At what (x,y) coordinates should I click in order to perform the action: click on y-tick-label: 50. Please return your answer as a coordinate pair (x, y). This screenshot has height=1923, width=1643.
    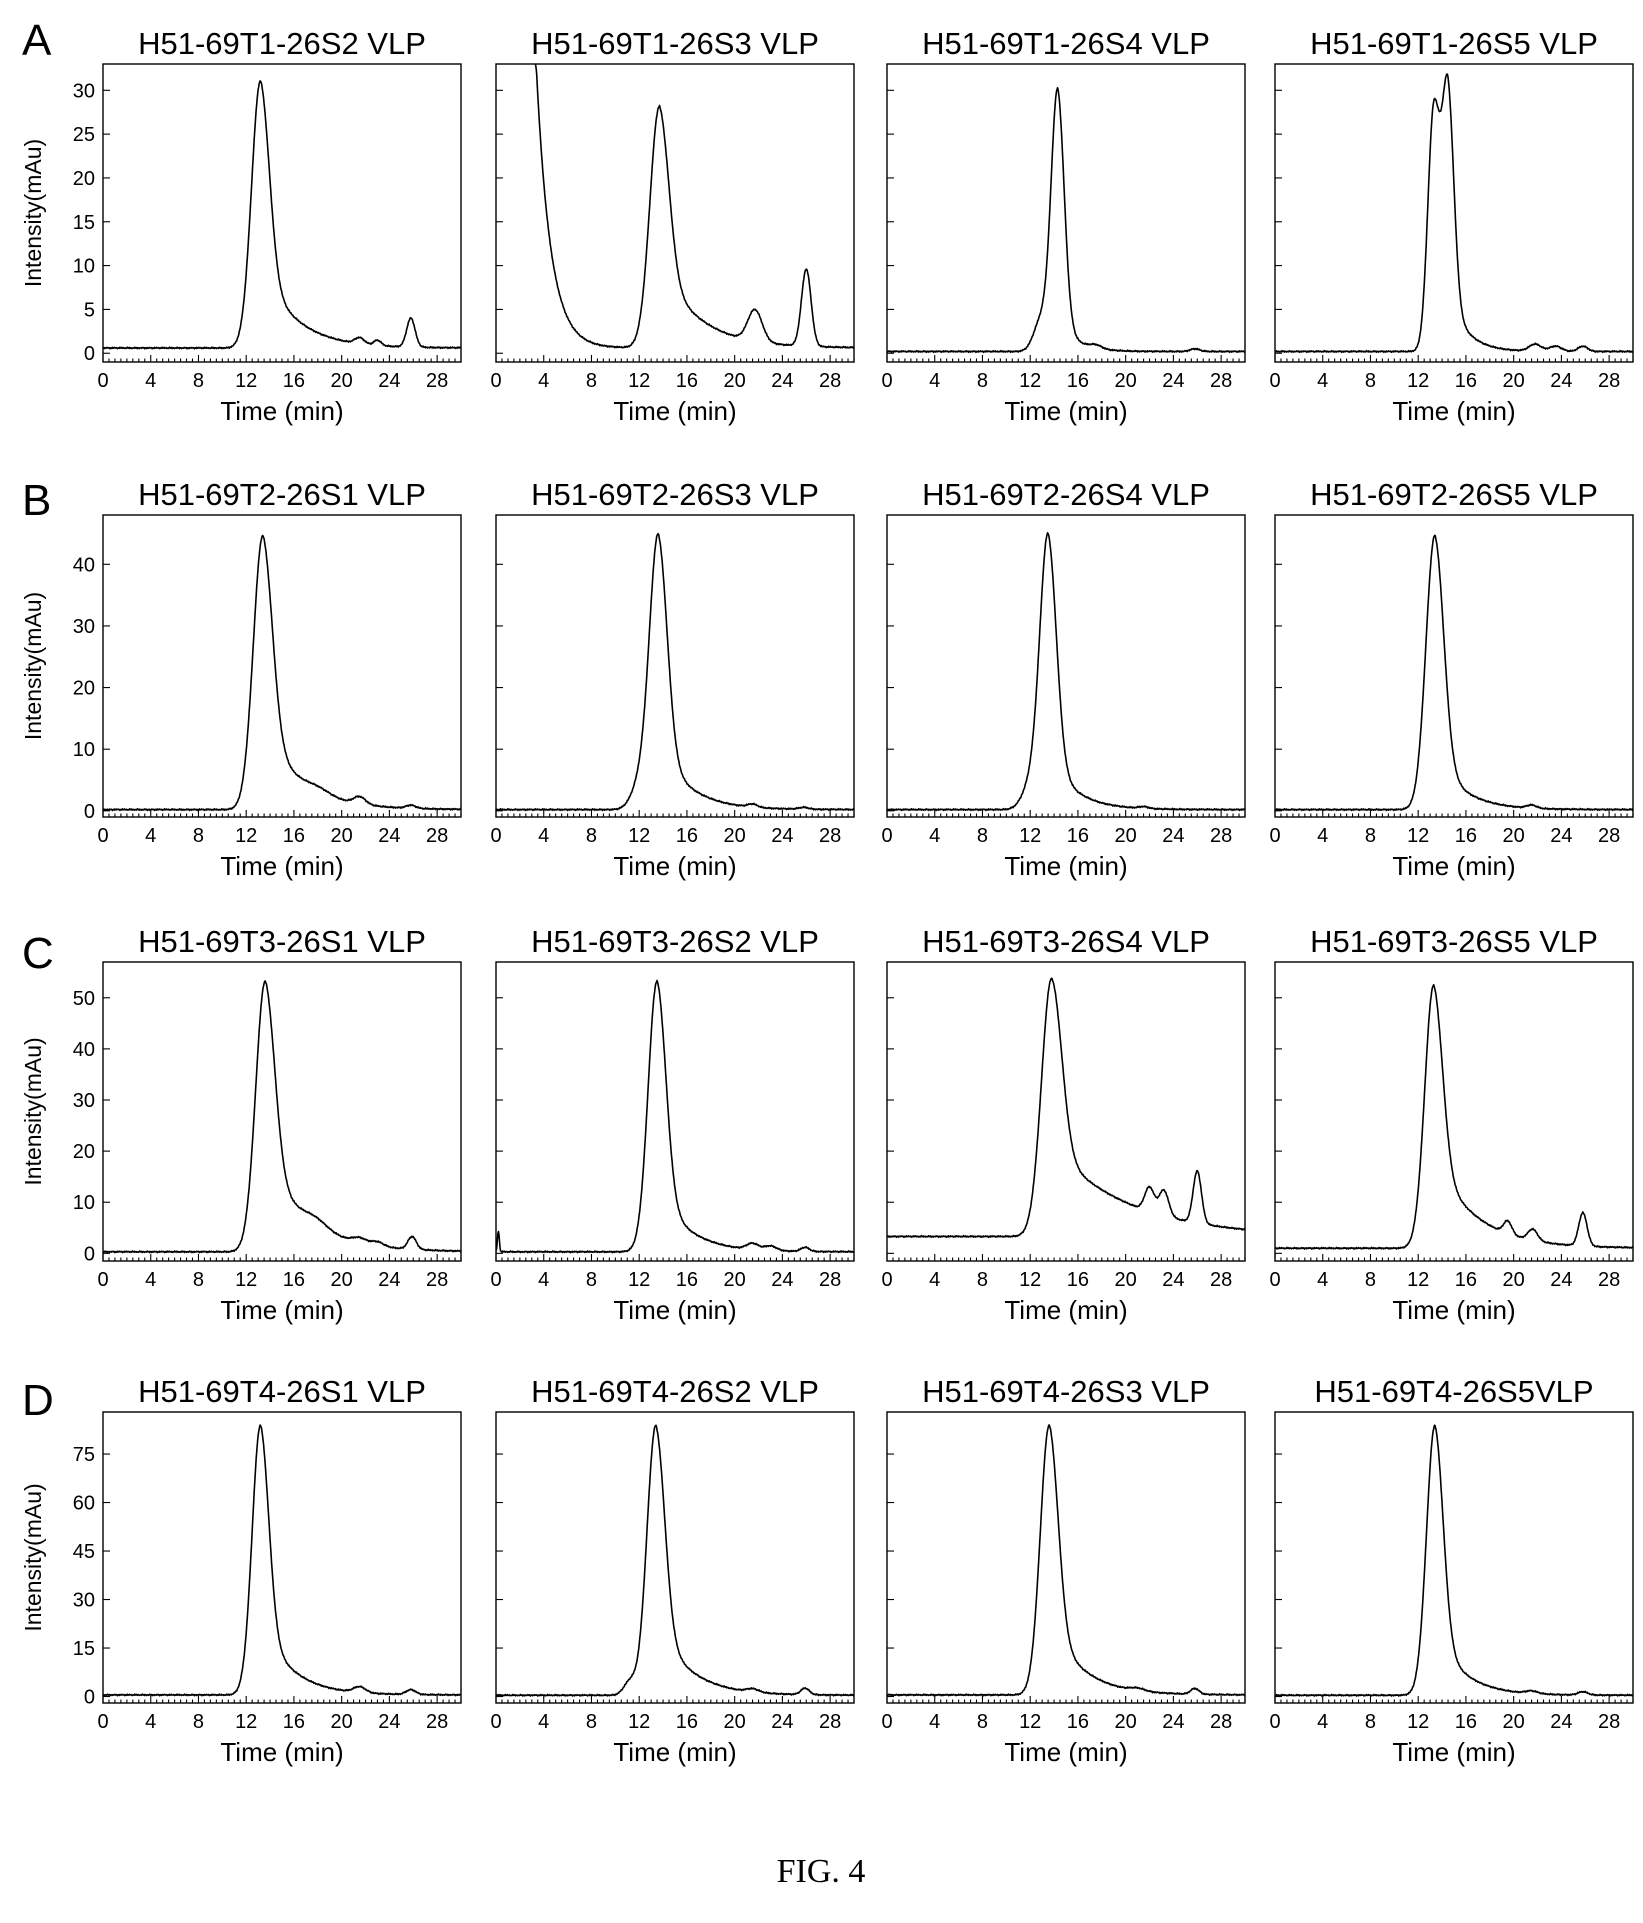
    Looking at the image, I should click on (84, 999).